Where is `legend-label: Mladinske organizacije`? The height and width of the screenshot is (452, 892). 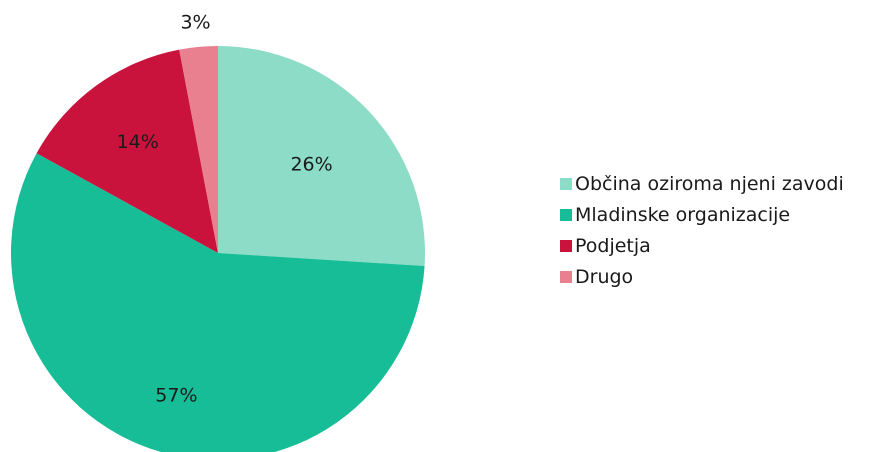
legend-label: Mladinske organizacije is located at coordinates (683, 214).